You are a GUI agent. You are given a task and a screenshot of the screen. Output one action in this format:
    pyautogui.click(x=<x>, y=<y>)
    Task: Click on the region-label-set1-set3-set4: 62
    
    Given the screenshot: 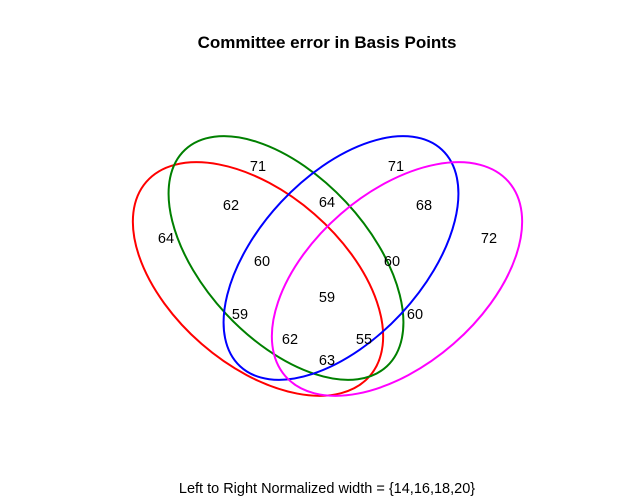 What is the action you would take?
    pyautogui.click(x=290, y=340)
    